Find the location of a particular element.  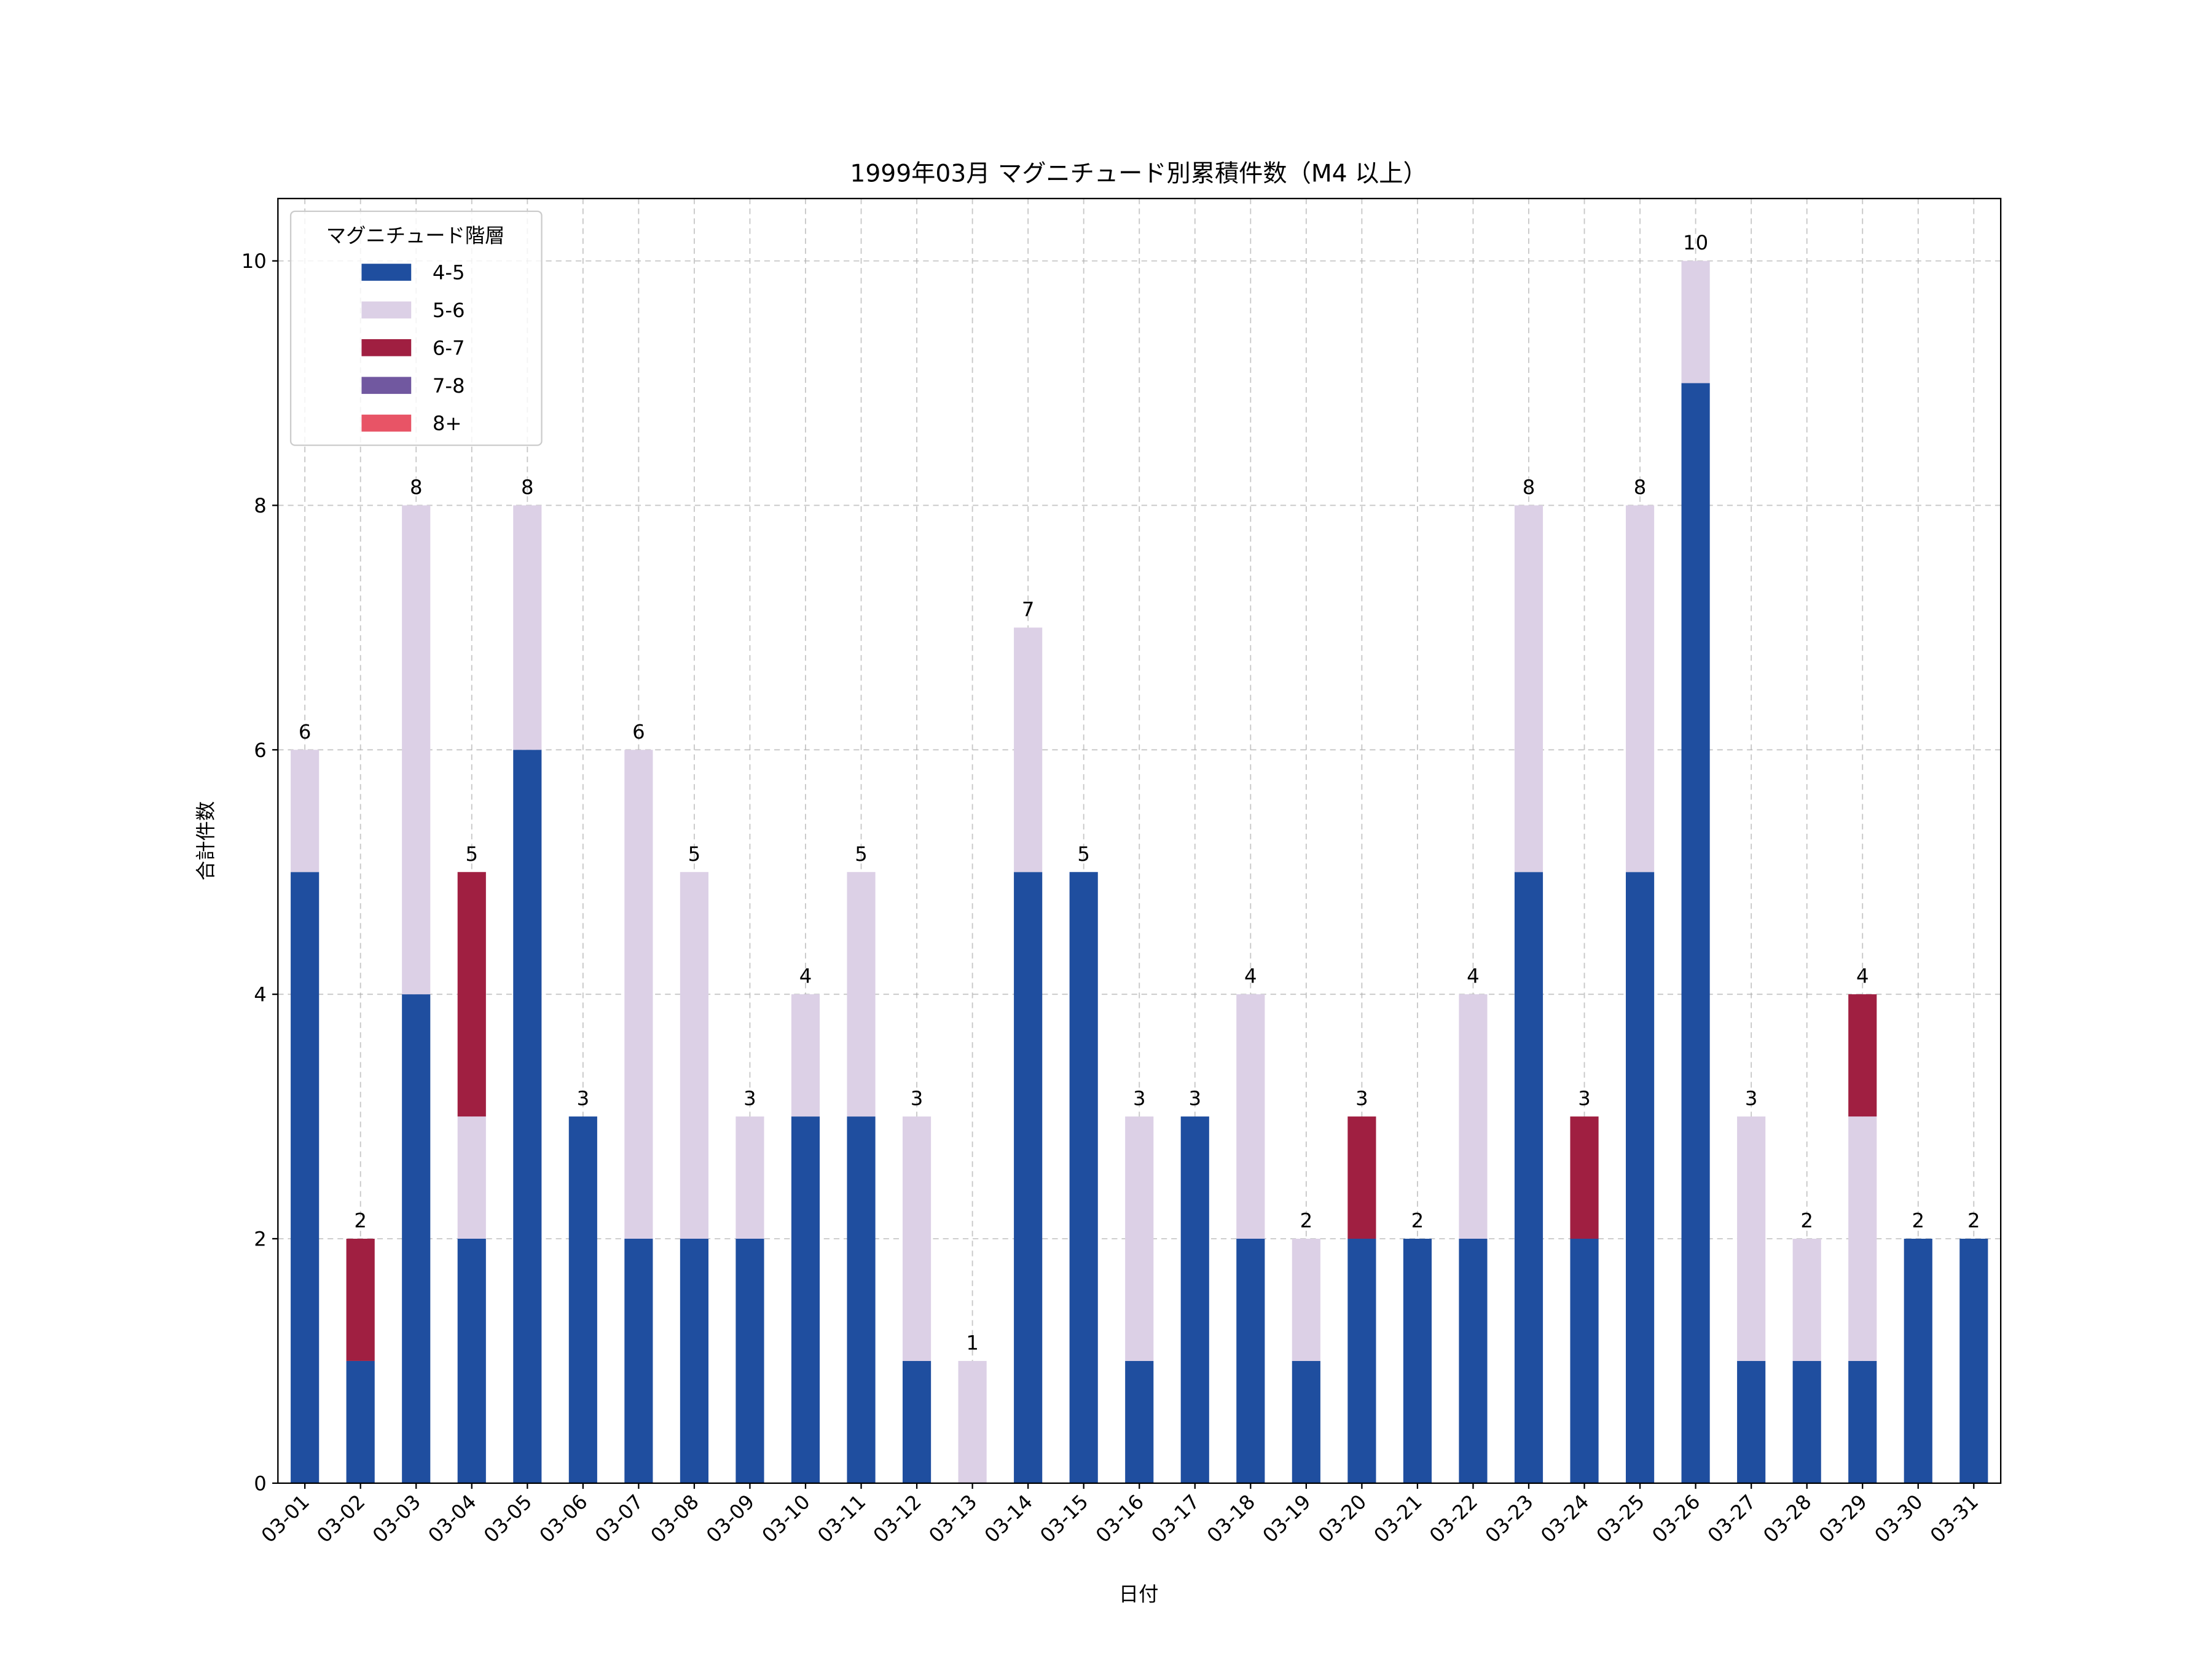

legend-label: 6-7 is located at coordinates (449, 347).